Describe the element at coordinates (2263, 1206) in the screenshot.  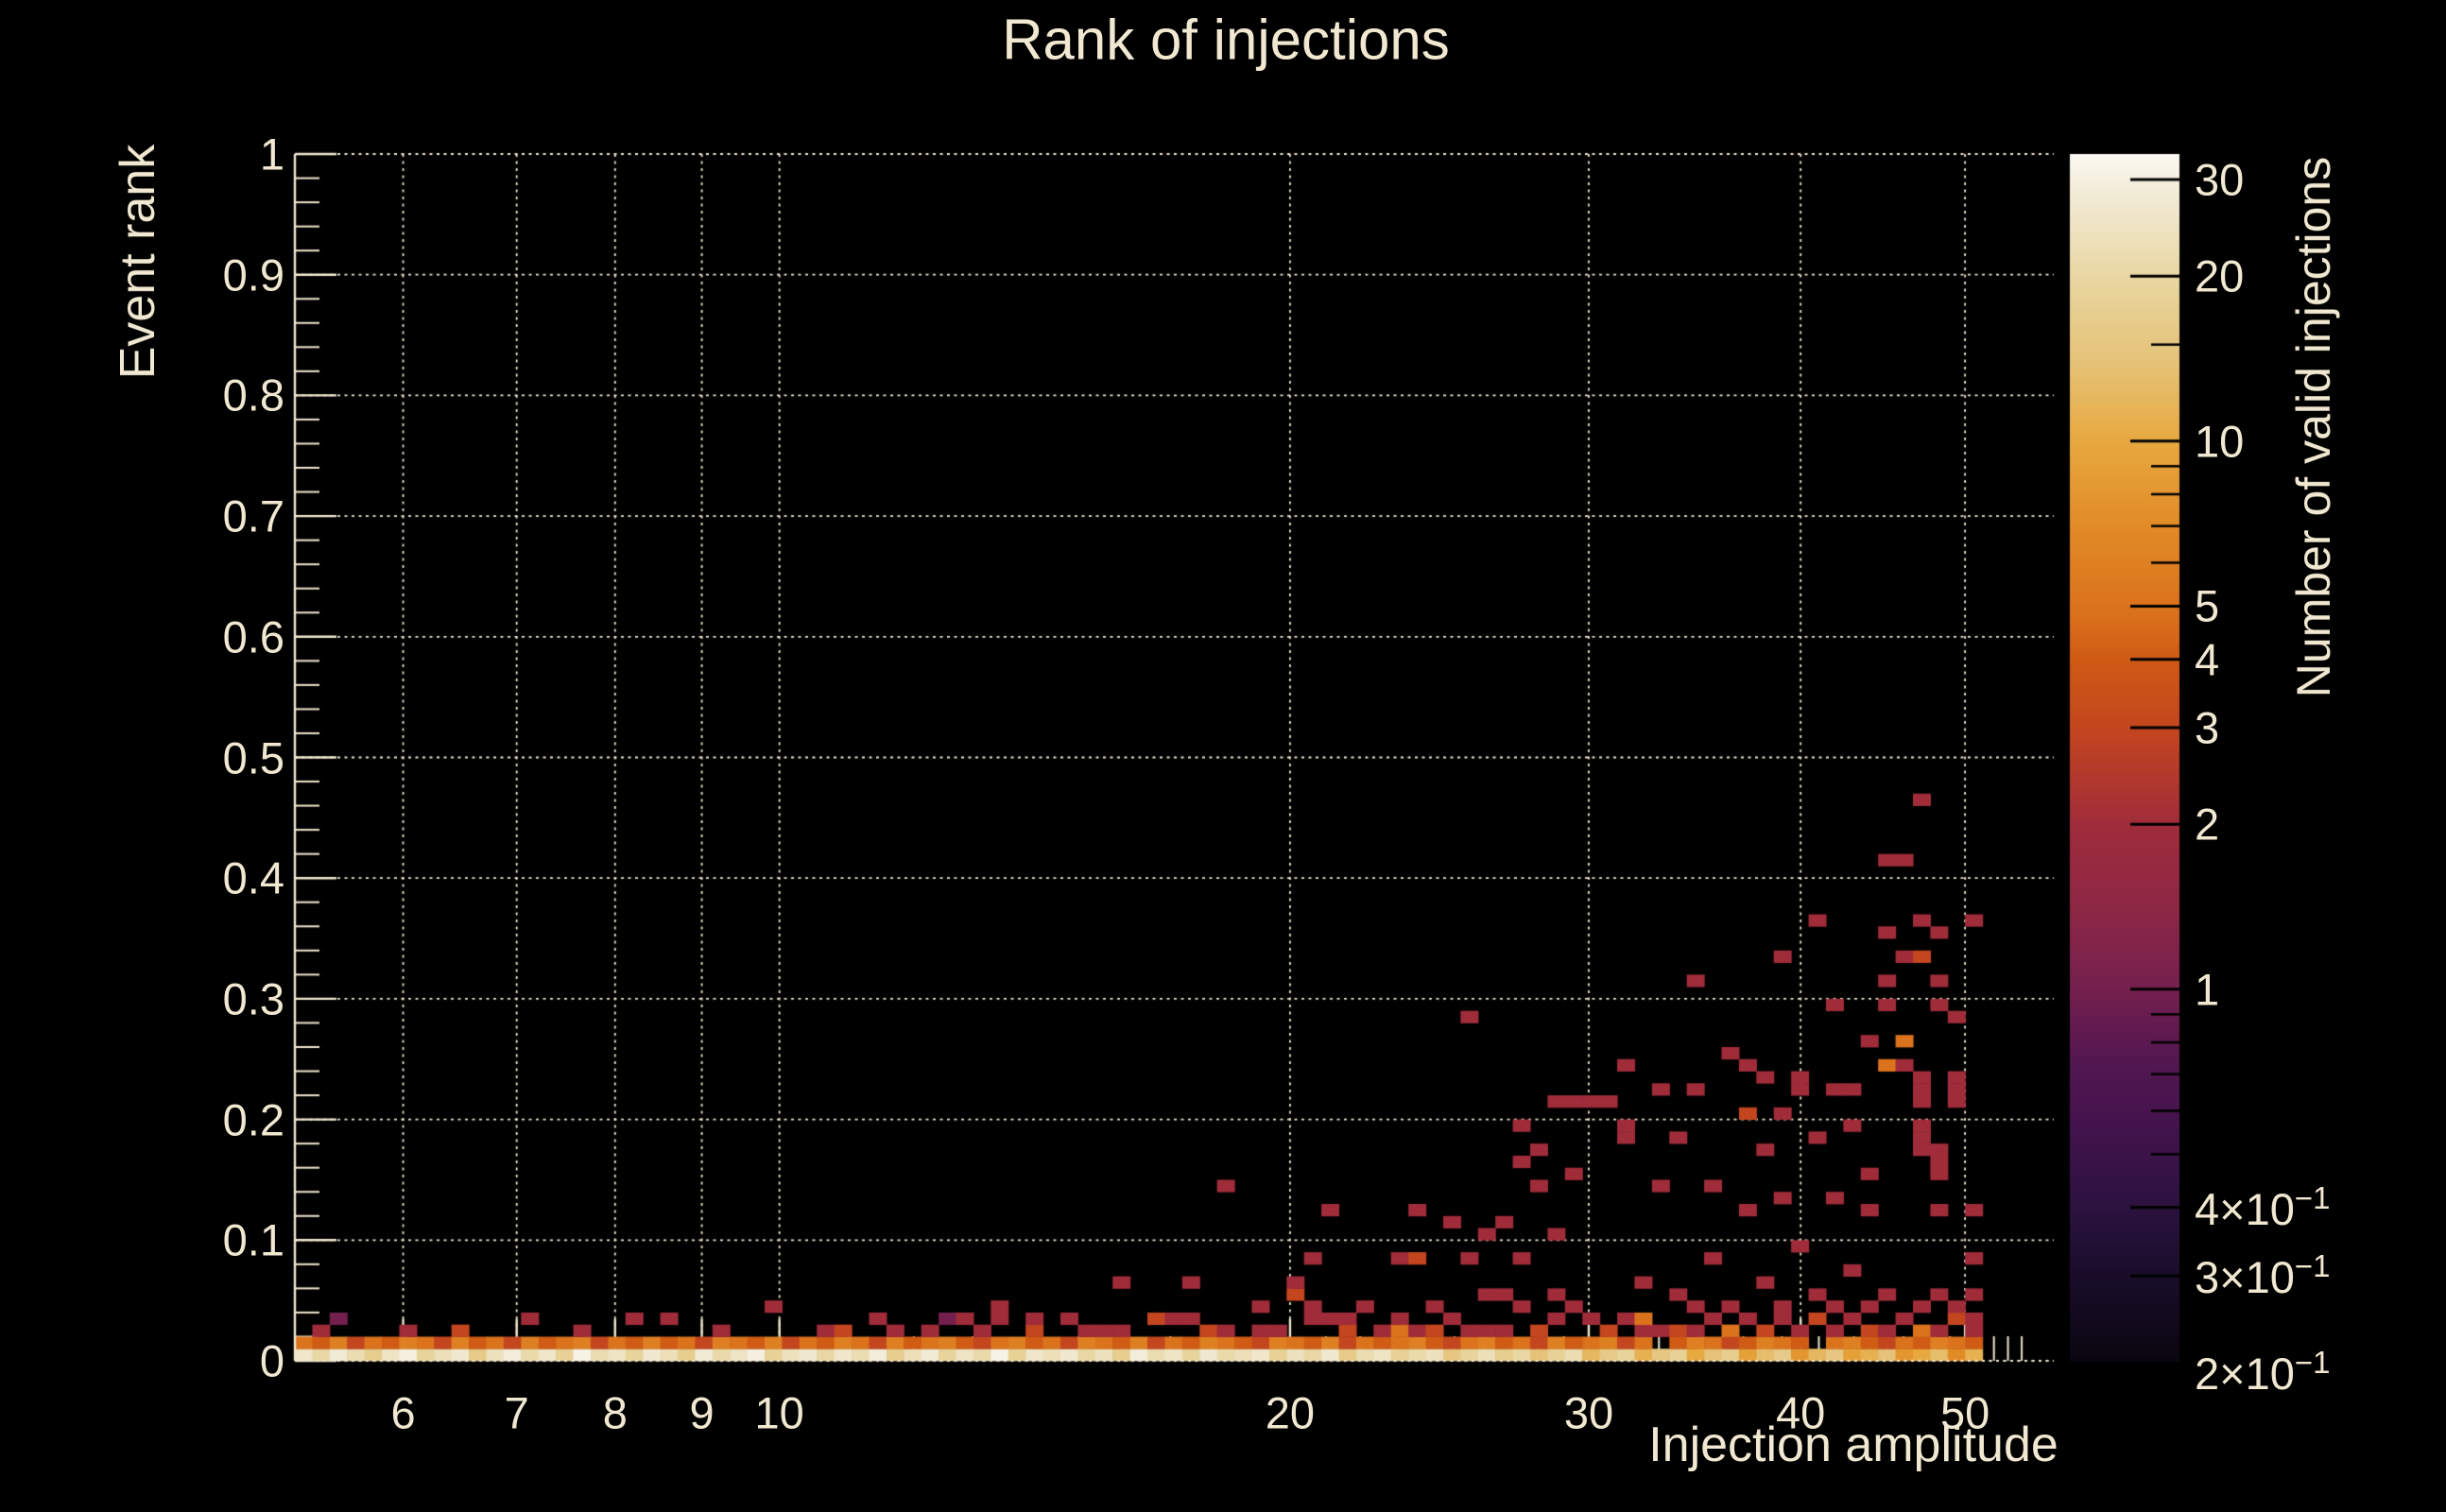
I see `colorbar-tick-label: 4×10⁻¹` at that location.